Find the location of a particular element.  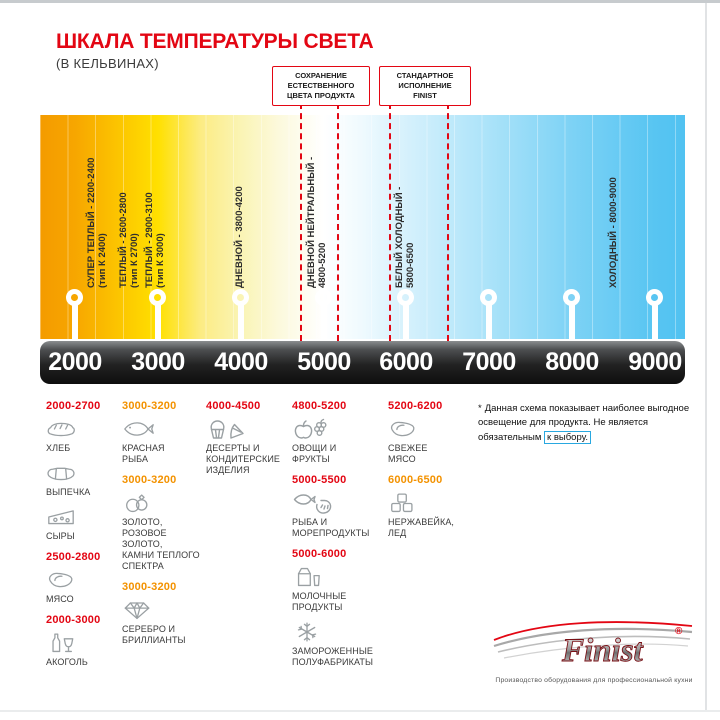

zone-label-main: ДНЕВНОЙ - 3800-4200 is located at coordinates (239, 237).